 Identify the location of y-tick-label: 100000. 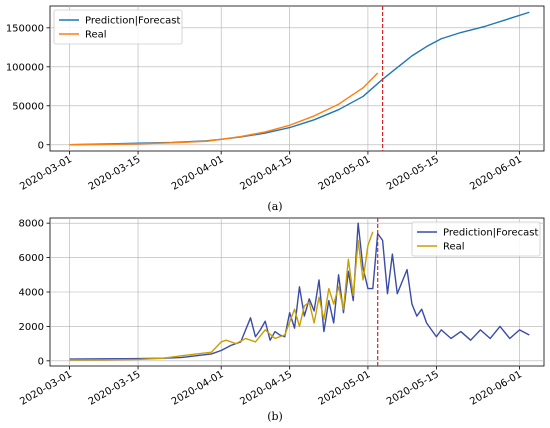
(25, 67).